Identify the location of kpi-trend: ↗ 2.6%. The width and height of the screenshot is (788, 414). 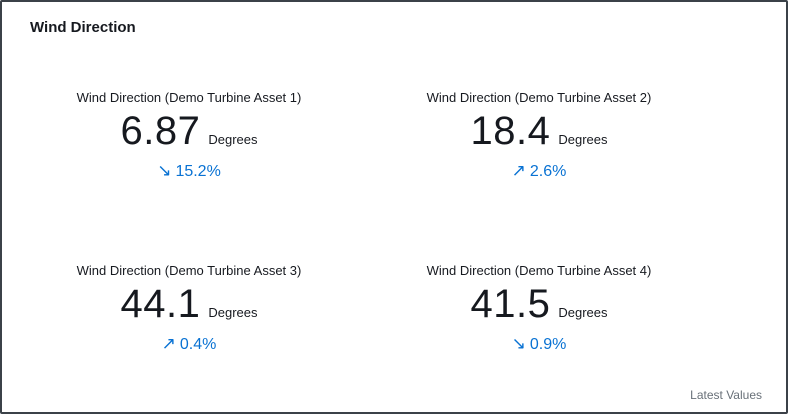
(539, 171).